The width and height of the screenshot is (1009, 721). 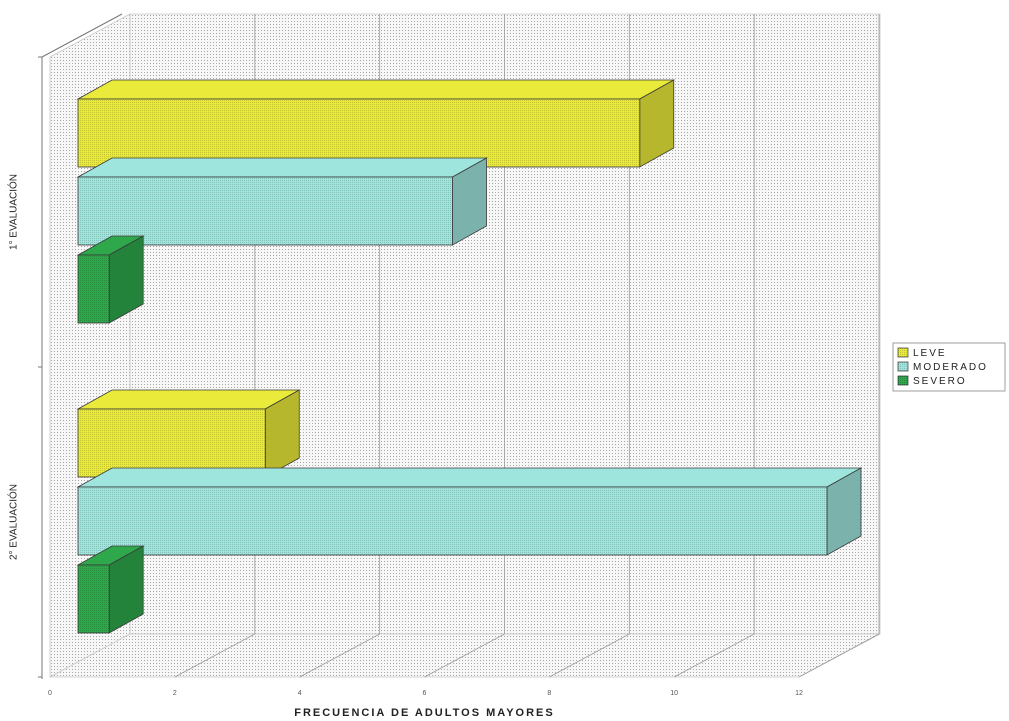 What do you see at coordinates (930, 353) in the screenshot?
I see `legend-label: LEVE` at bounding box center [930, 353].